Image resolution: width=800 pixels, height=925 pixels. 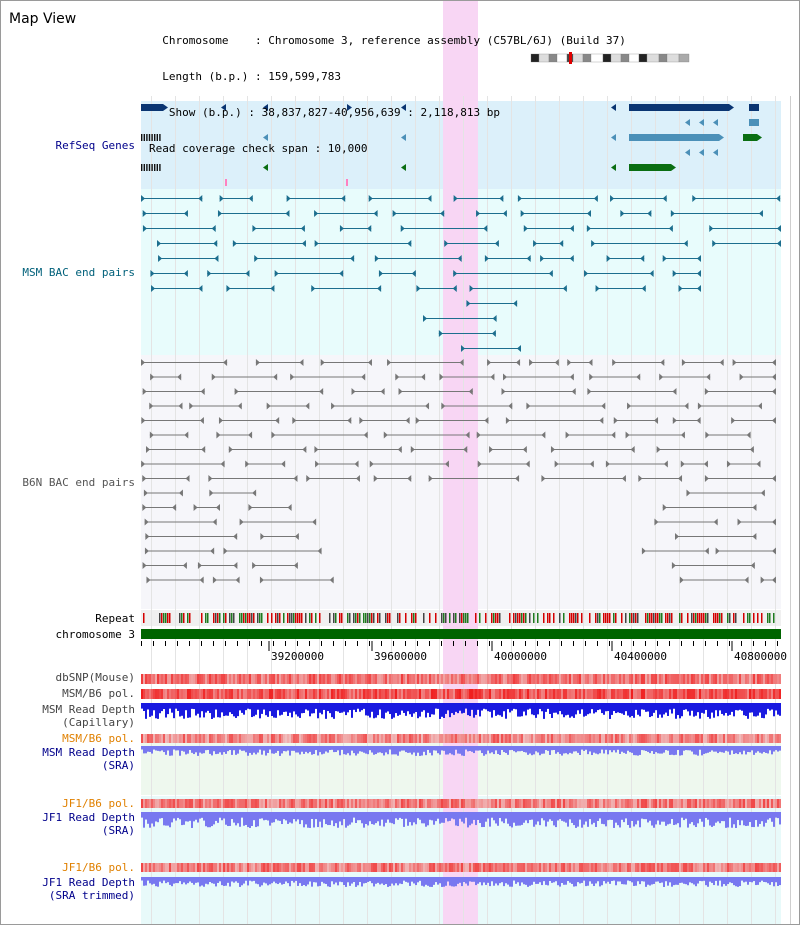 I want to click on track-label-msm-bac: MSM BAC end pairs, so click(x=78, y=272).